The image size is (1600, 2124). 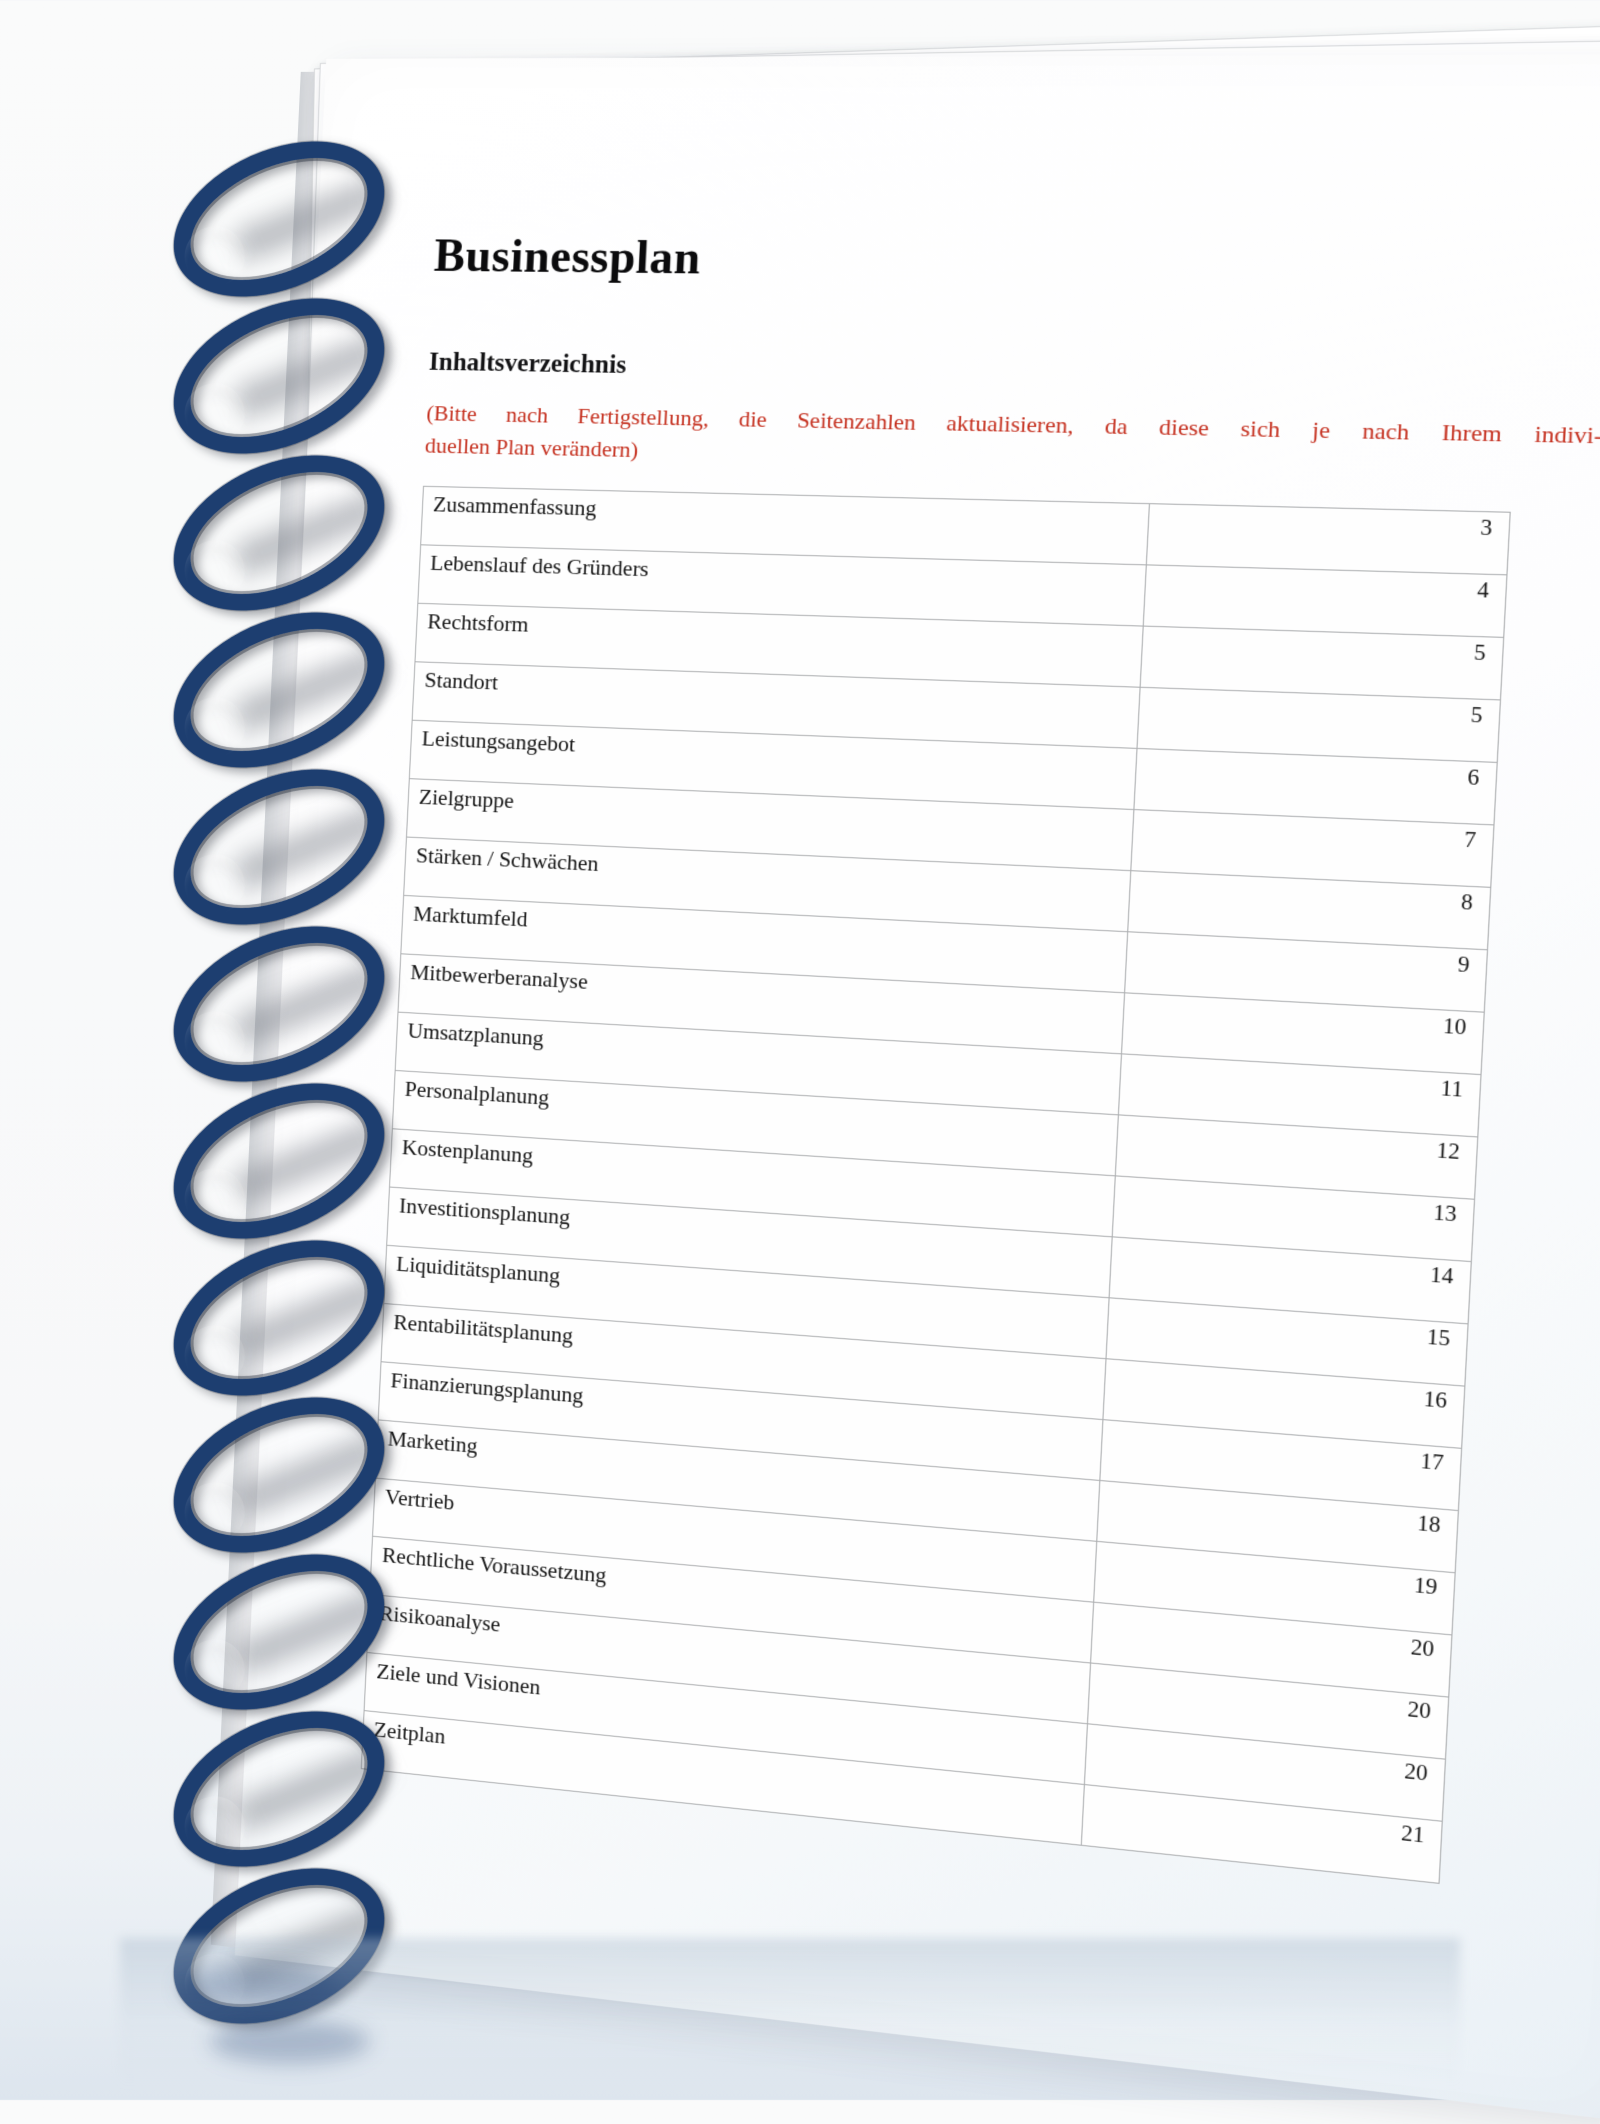 I want to click on page-title: Businessplan, so click(x=567, y=256).